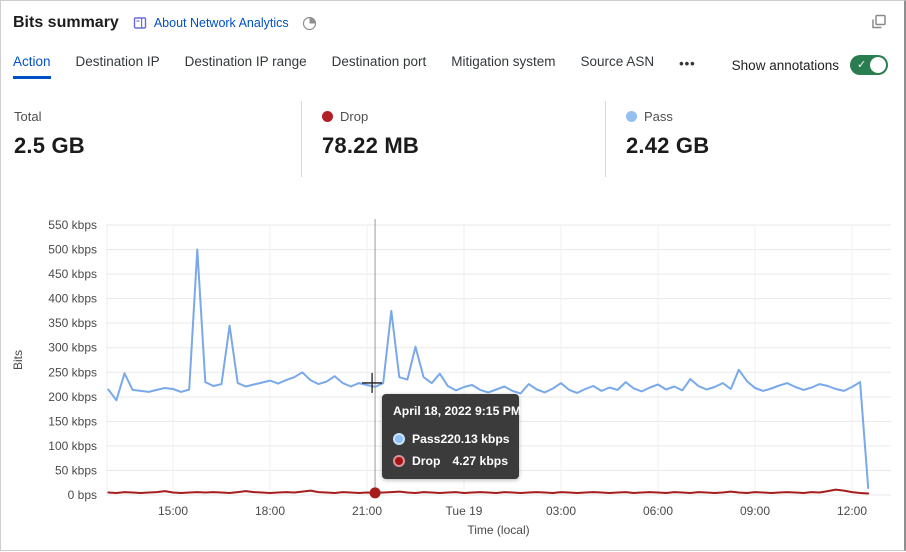  What do you see at coordinates (426, 439) in the screenshot?
I see `tooltip-pass-label: Pass` at bounding box center [426, 439].